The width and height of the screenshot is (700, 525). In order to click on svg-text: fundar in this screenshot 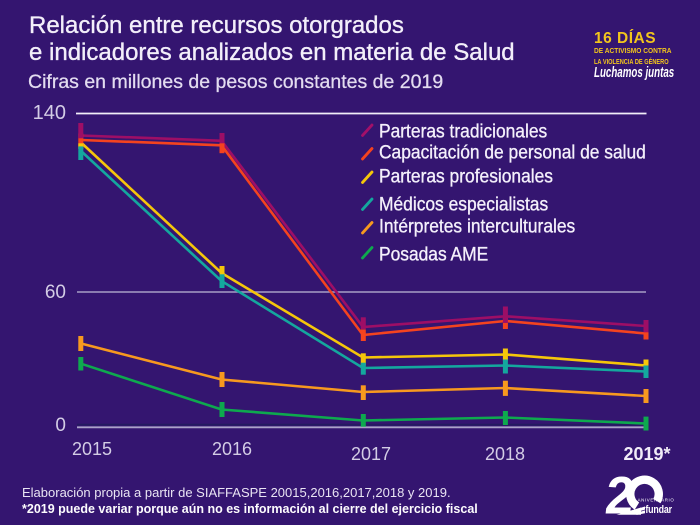, I will do `click(658, 510)`.